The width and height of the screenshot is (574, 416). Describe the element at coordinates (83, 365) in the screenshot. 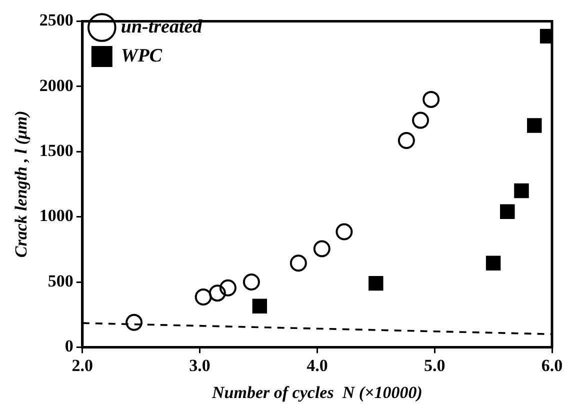

I see `x-tick-label: 2.0` at that location.